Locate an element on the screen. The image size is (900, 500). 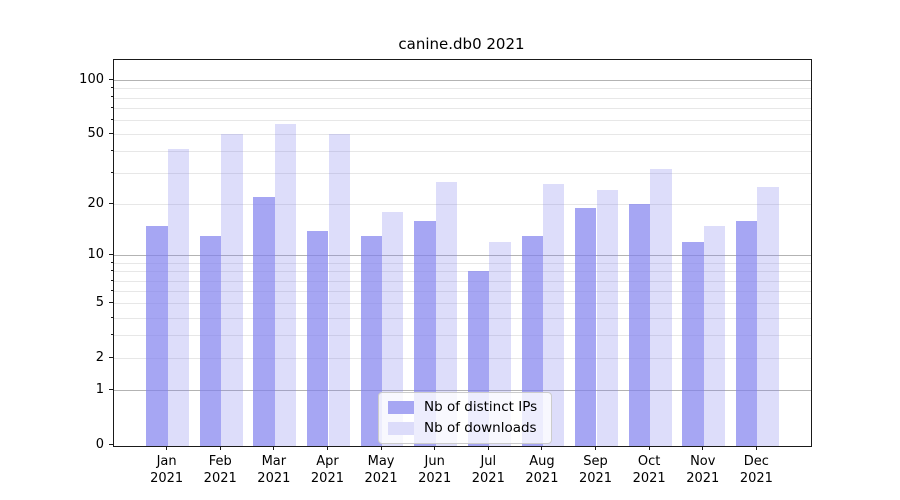
bar-ips-Oct is located at coordinates (639, 325).